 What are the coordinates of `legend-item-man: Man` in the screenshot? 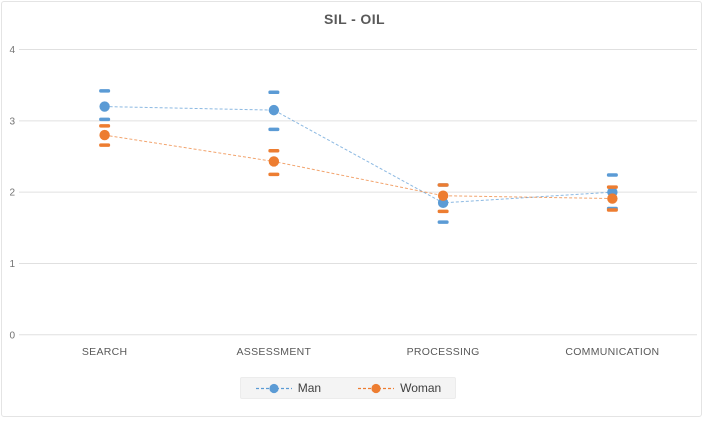 It's located at (288, 388).